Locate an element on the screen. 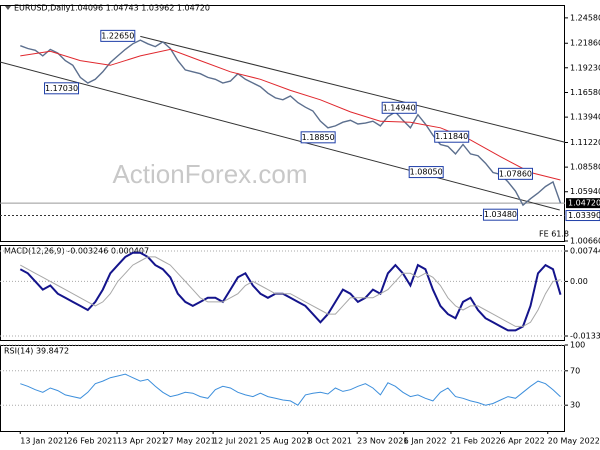  y-tick-label: 0.00 is located at coordinates (579, 281).